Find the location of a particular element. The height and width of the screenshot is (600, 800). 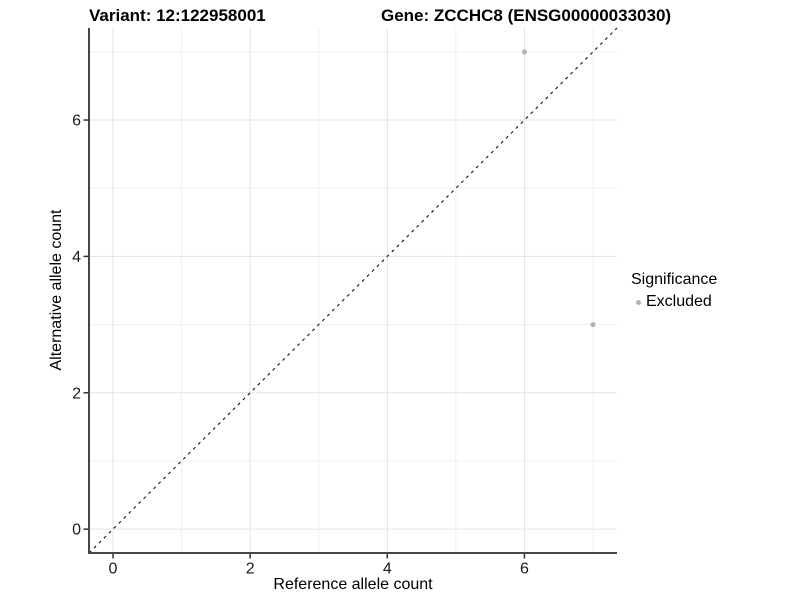

y-axis-title: Alternative allele count is located at coordinates (56, 290).